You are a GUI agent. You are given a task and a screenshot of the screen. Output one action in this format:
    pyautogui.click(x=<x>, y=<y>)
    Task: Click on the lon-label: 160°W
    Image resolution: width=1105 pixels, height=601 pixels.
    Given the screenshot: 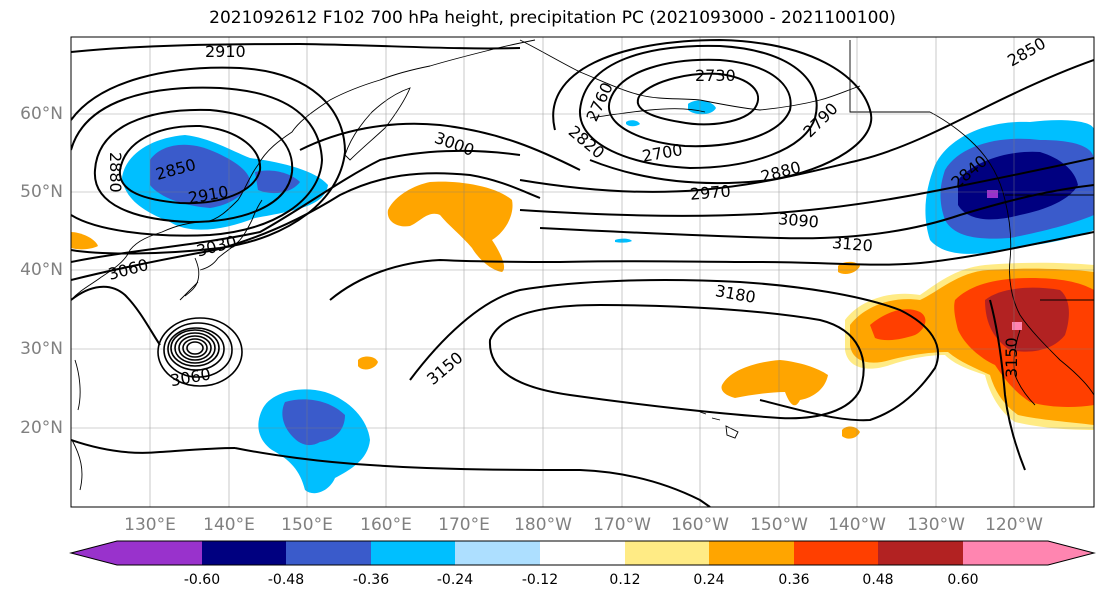 What is the action you would take?
    pyautogui.click(x=700, y=525)
    